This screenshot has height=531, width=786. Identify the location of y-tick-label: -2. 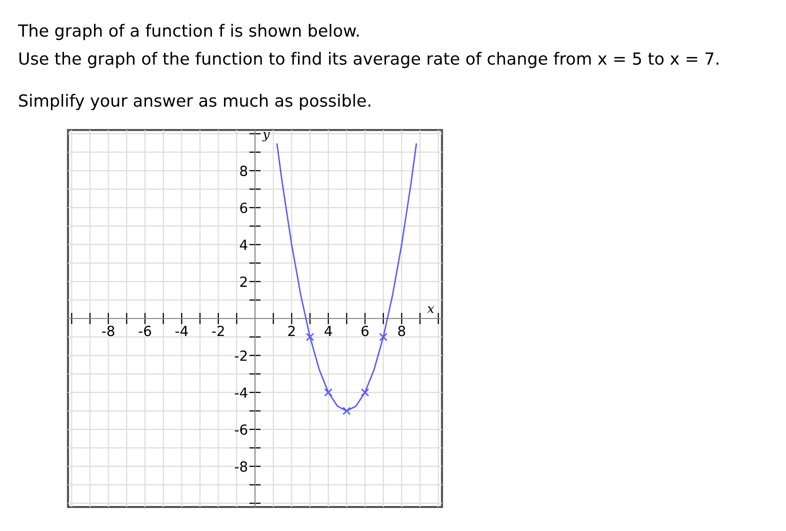
(240, 355).